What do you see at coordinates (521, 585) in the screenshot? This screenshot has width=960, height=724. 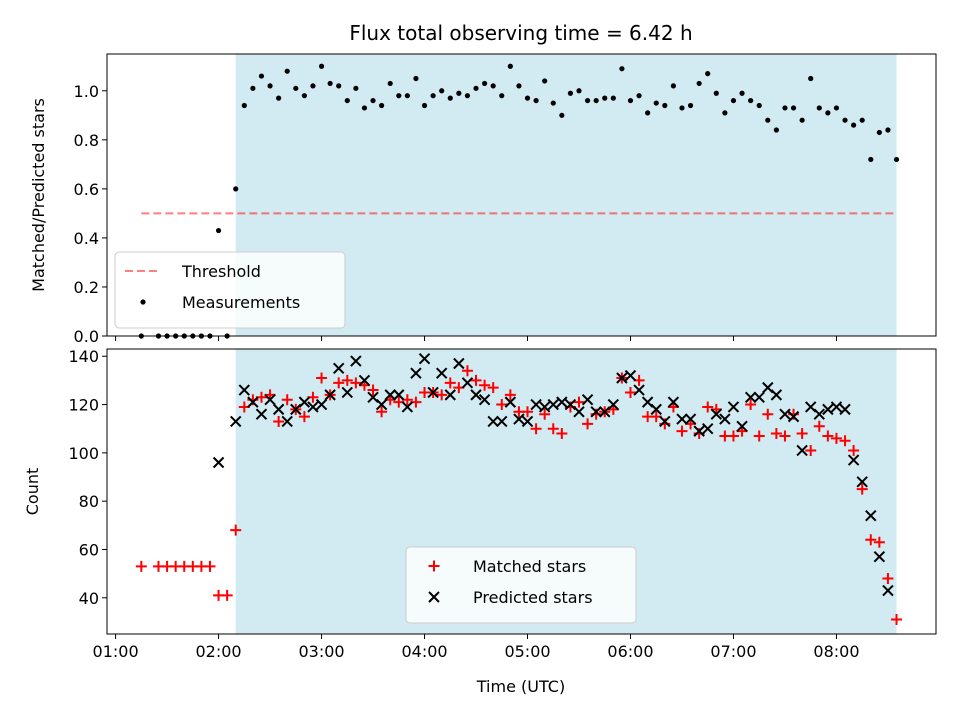 I see `legend-box` at bounding box center [521, 585].